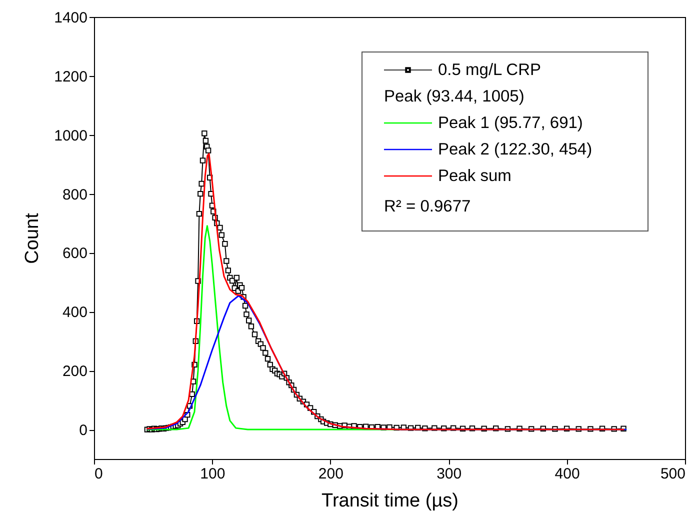 The width and height of the screenshot is (699, 529). I want to click on legend-label: Peak 2 (122.30, 454), so click(515, 149).